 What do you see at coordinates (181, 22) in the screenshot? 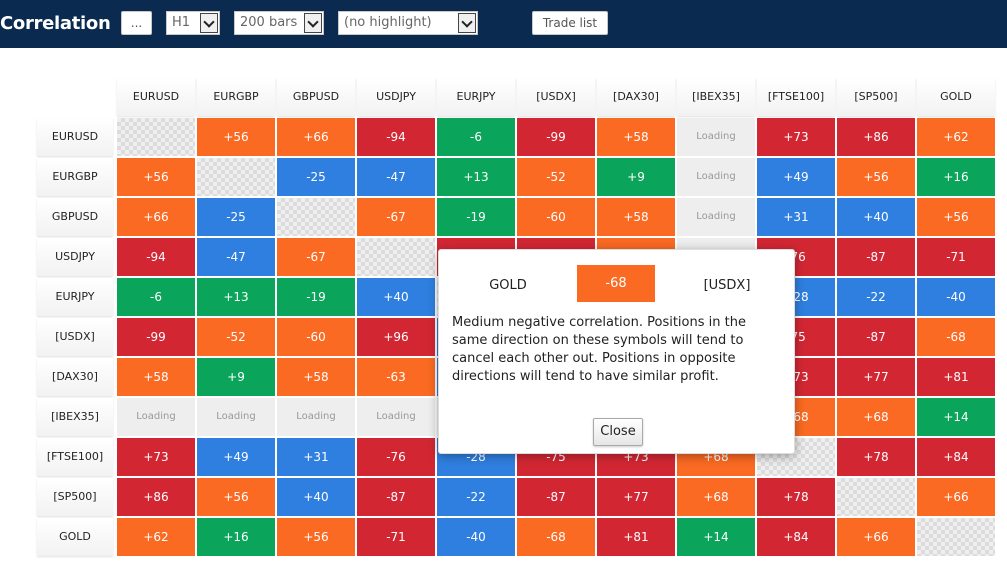
I see `timeframe-value: H1` at bounding box center [181, 22].